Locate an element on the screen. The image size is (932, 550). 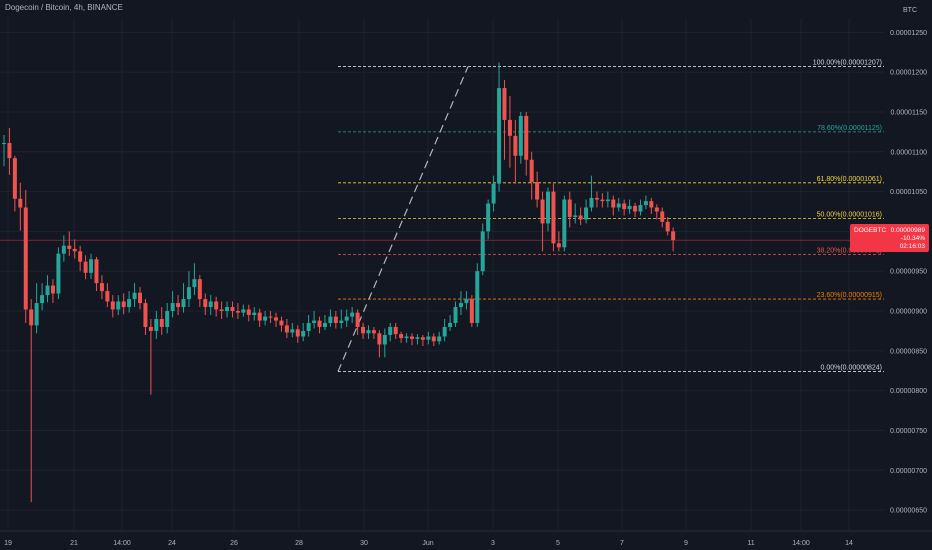
y-tick-label: 0.00001150 is located at coordinates (909, 112).